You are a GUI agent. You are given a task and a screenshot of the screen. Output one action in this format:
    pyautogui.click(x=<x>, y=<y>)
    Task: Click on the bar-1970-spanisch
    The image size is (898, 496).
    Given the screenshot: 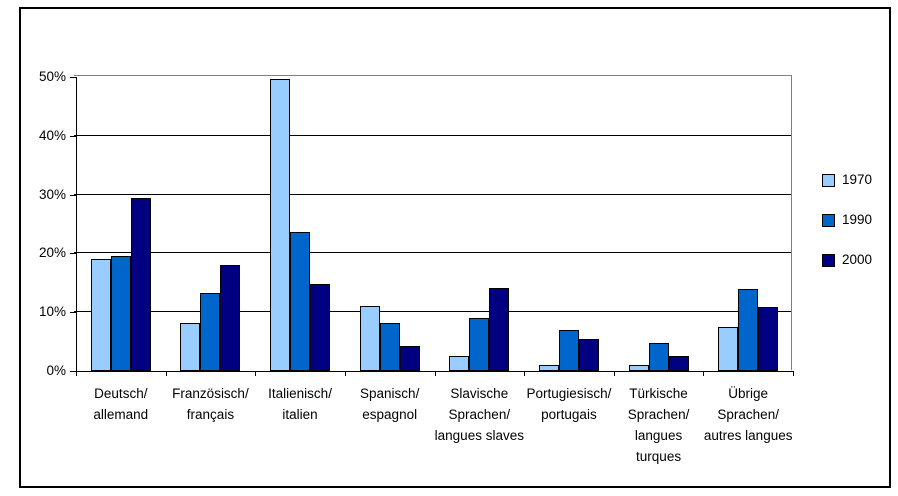 What is the action you would take?
    pyautogui.click(x=369, y=338)
    